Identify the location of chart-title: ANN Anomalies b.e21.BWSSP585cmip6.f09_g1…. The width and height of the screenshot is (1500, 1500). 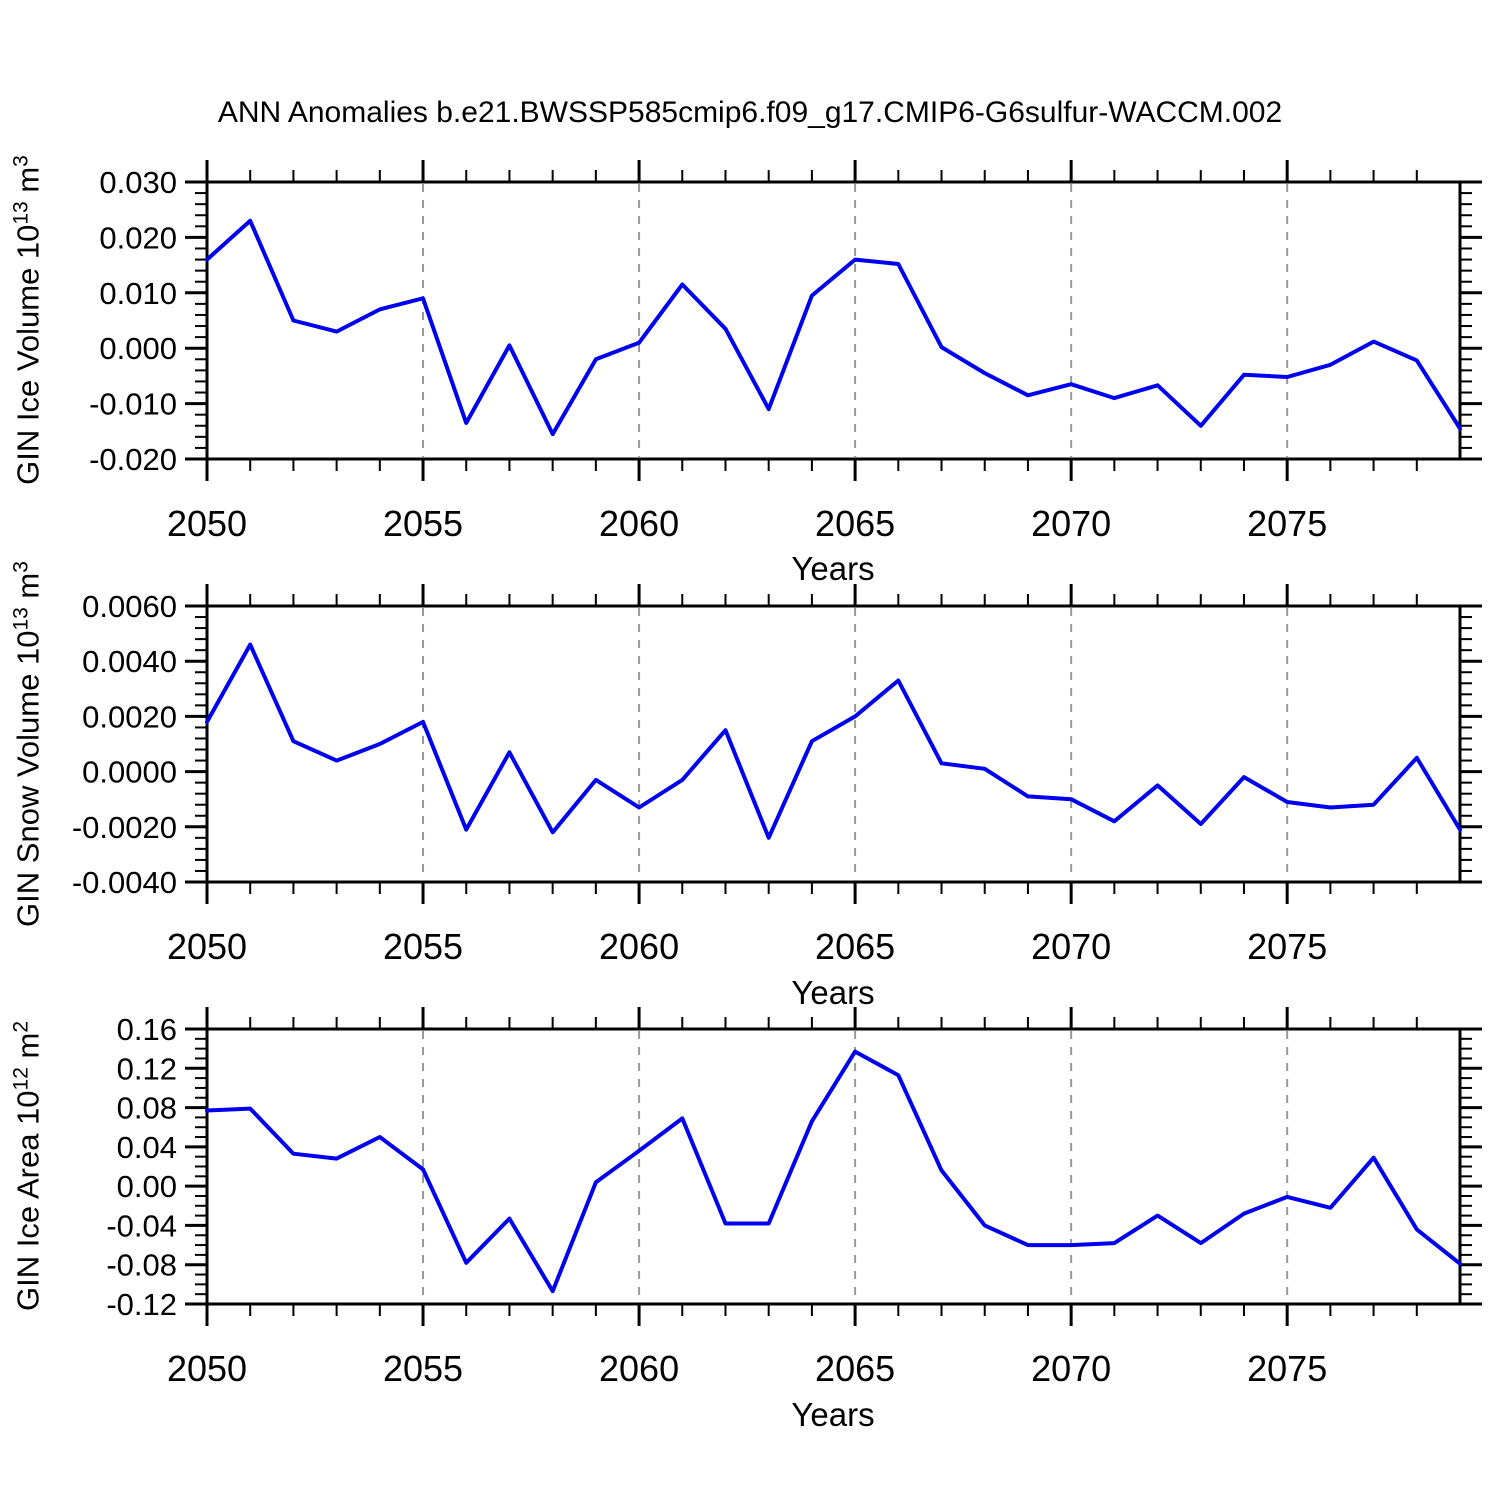
(750, 112).